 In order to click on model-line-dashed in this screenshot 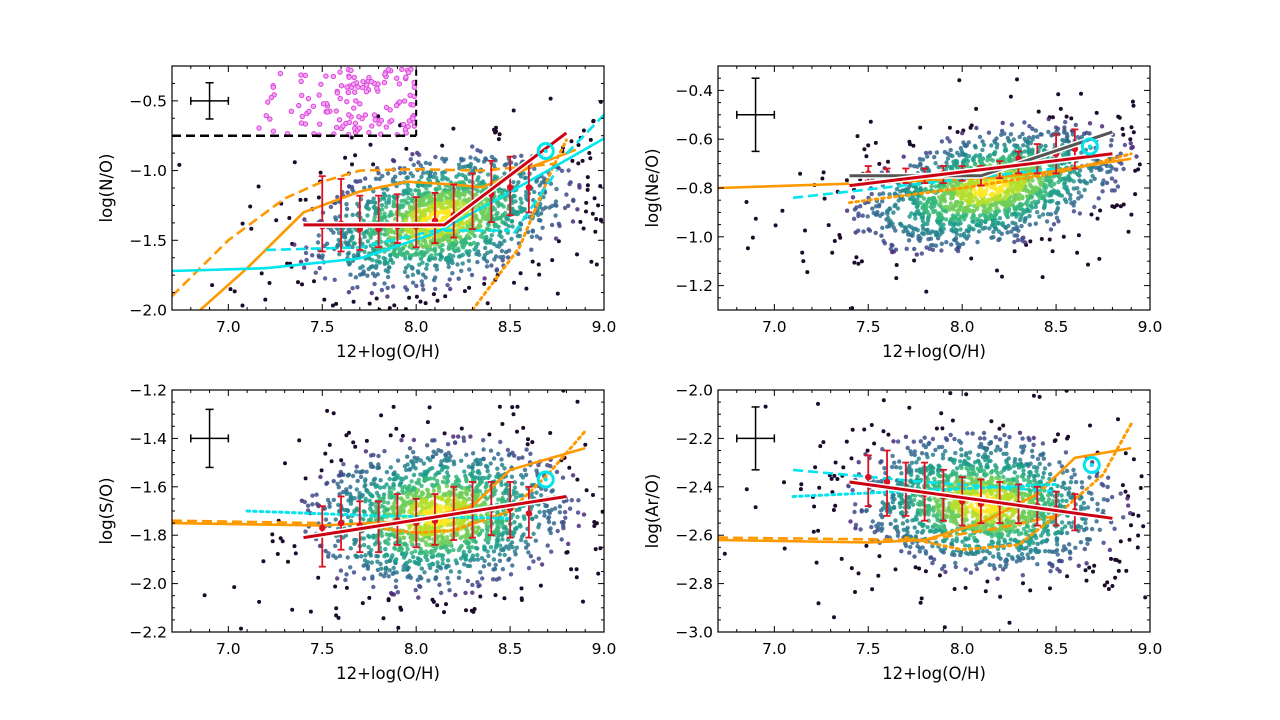, I will do `click(535, 202)`.